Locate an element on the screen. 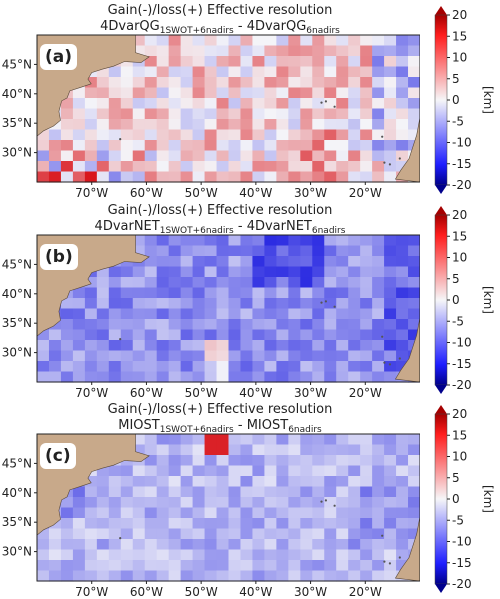  colorbar-unit-label: [km] is located at coordinates (488, 300).